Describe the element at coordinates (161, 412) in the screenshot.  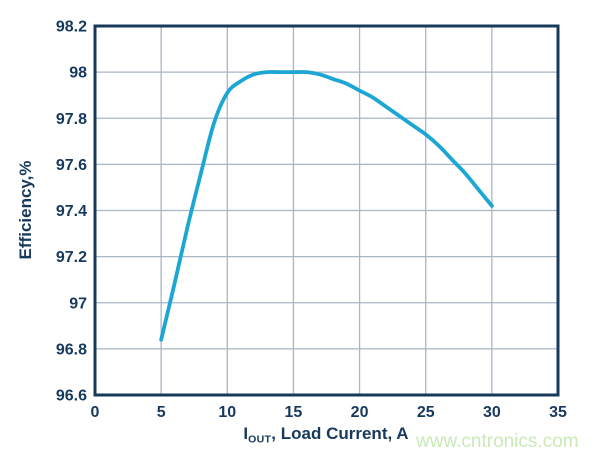
I see `x-tick-label: 5` at that location.